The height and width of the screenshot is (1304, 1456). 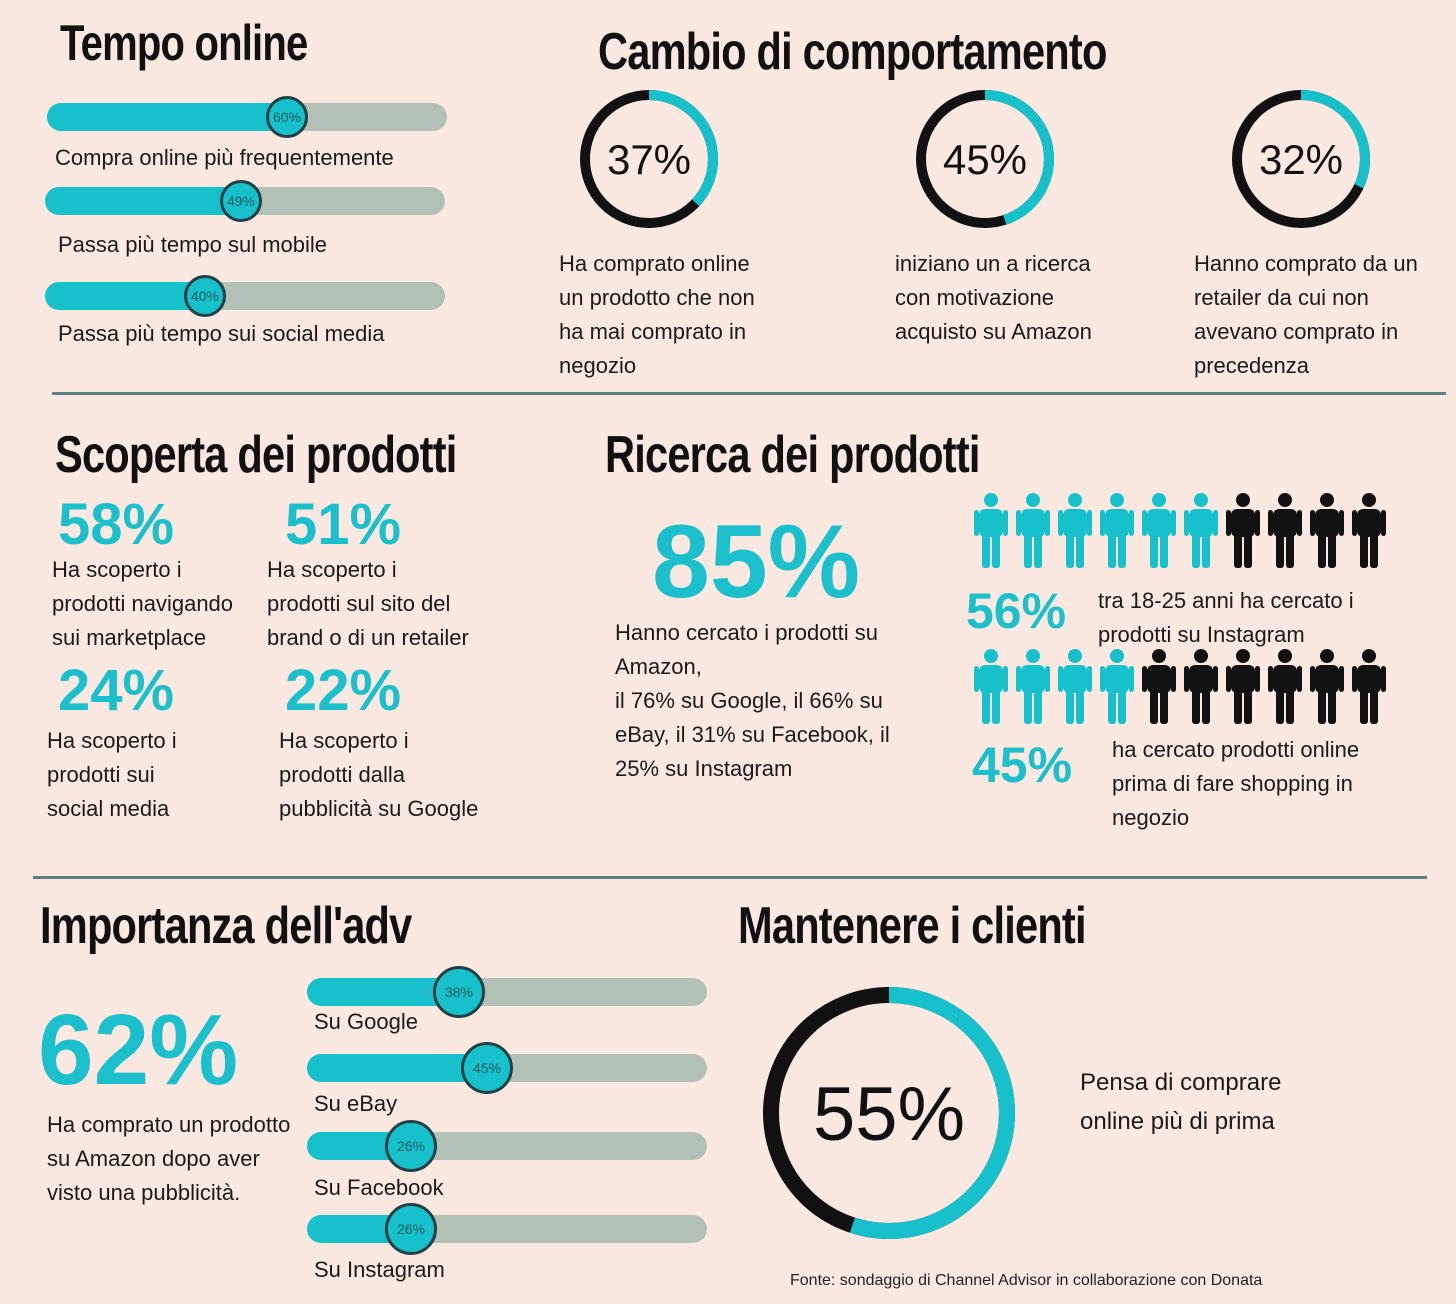 I want to click on caption-line: sui marketplace, so click(x=129, y=637).